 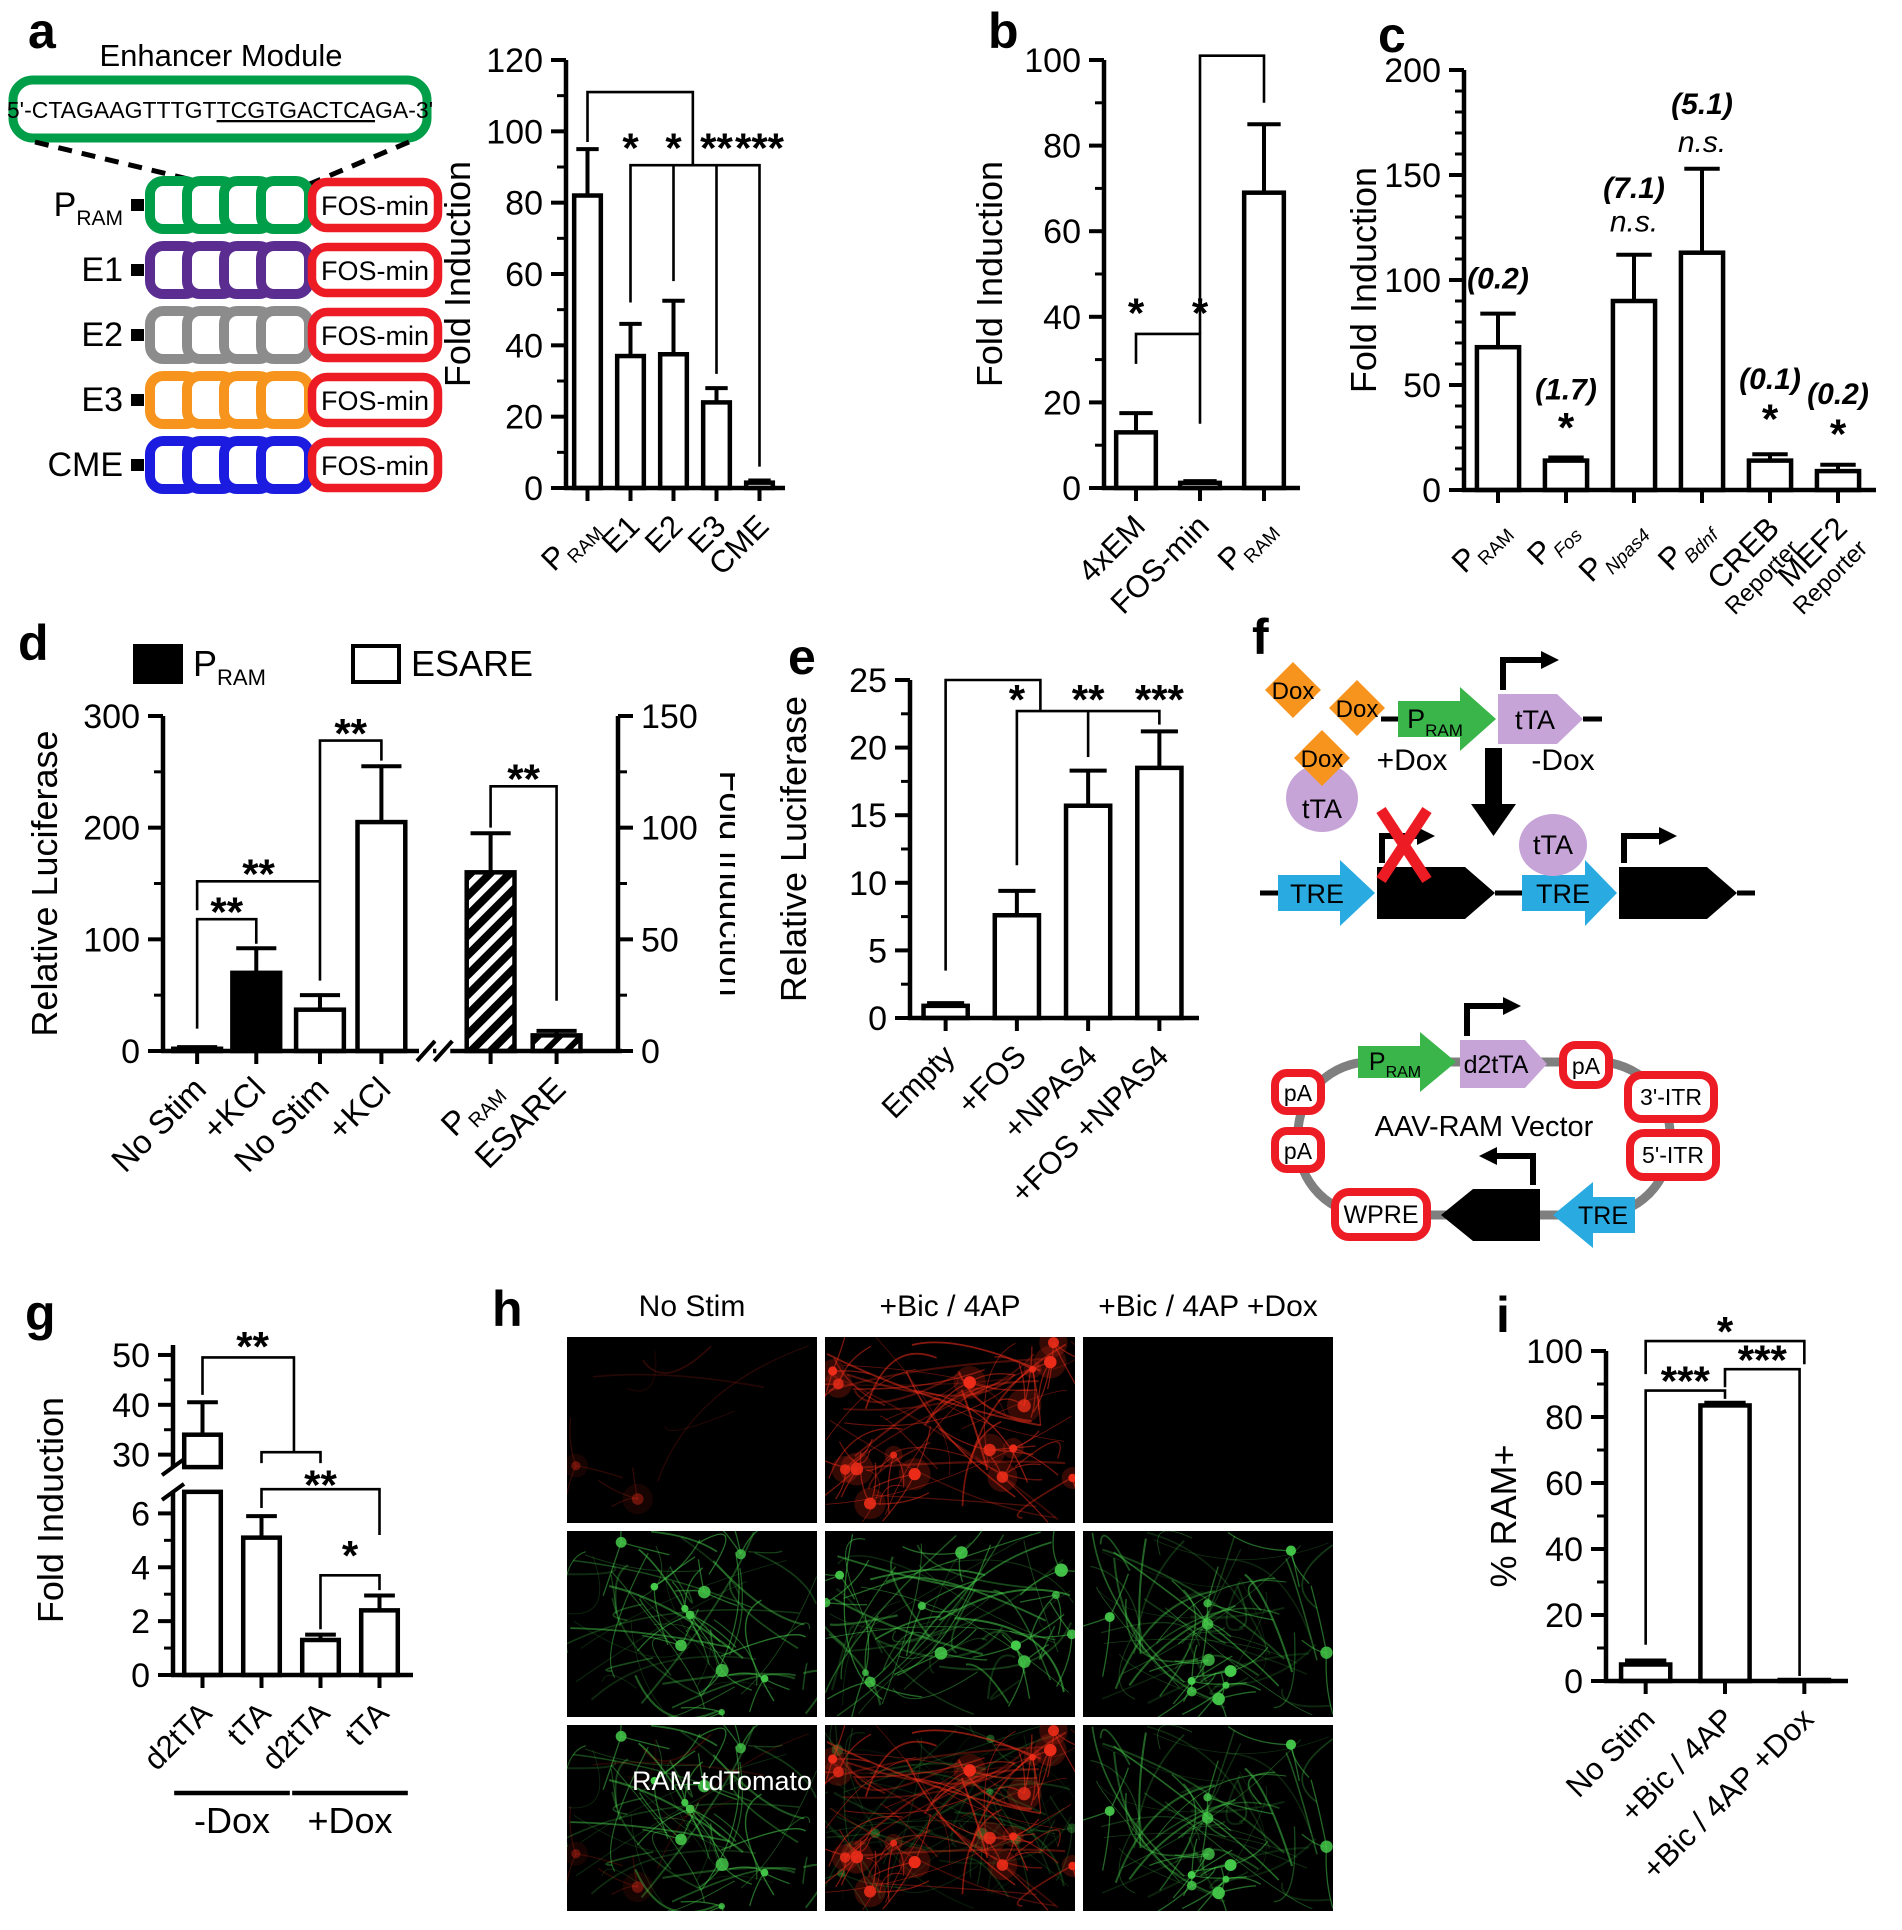 What do you see at coordinates (1634, 395) in the screenshot?
I see `bar-PNpas4` at bounding box center [1634, 395].